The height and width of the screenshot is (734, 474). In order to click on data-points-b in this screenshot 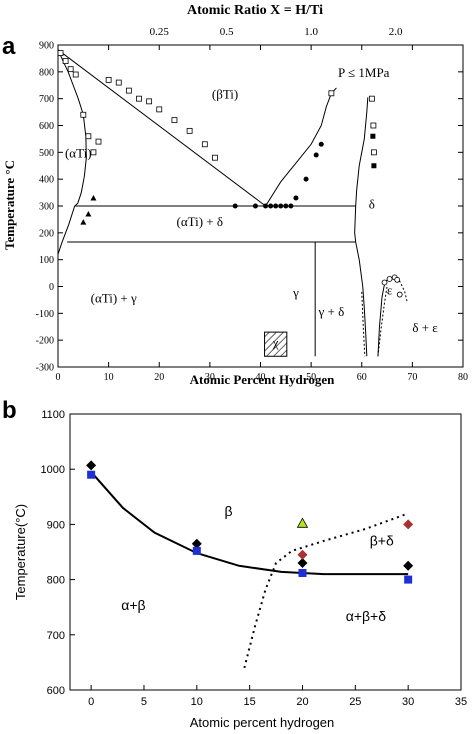, I will do `click(250, 522)`.